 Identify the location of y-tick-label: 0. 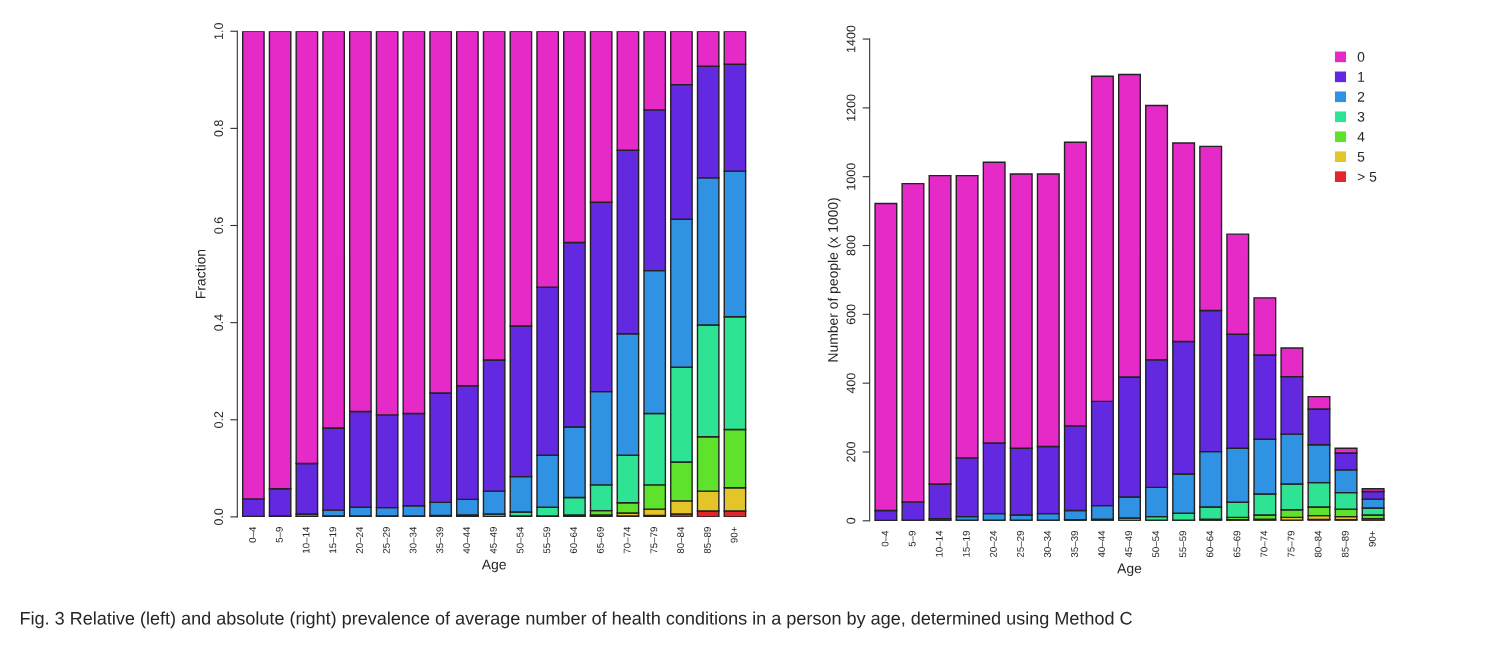
(851, 520).